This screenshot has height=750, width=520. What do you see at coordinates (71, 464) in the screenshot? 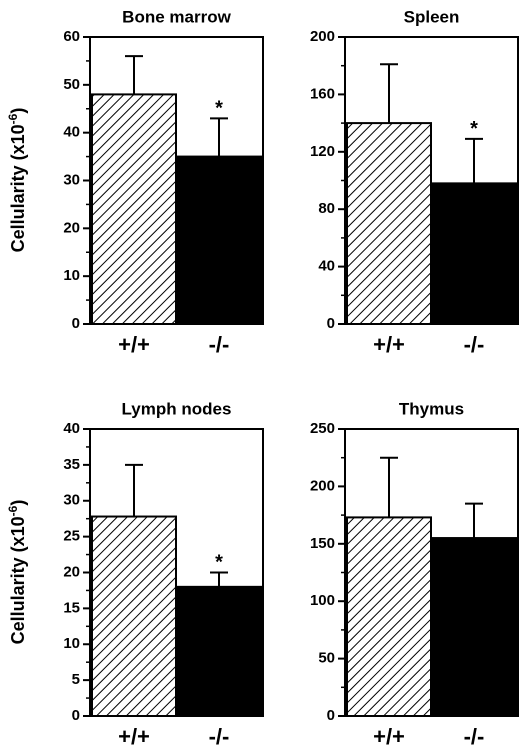
I see `y-tick-label: 35` at bounding box center [71, 464].